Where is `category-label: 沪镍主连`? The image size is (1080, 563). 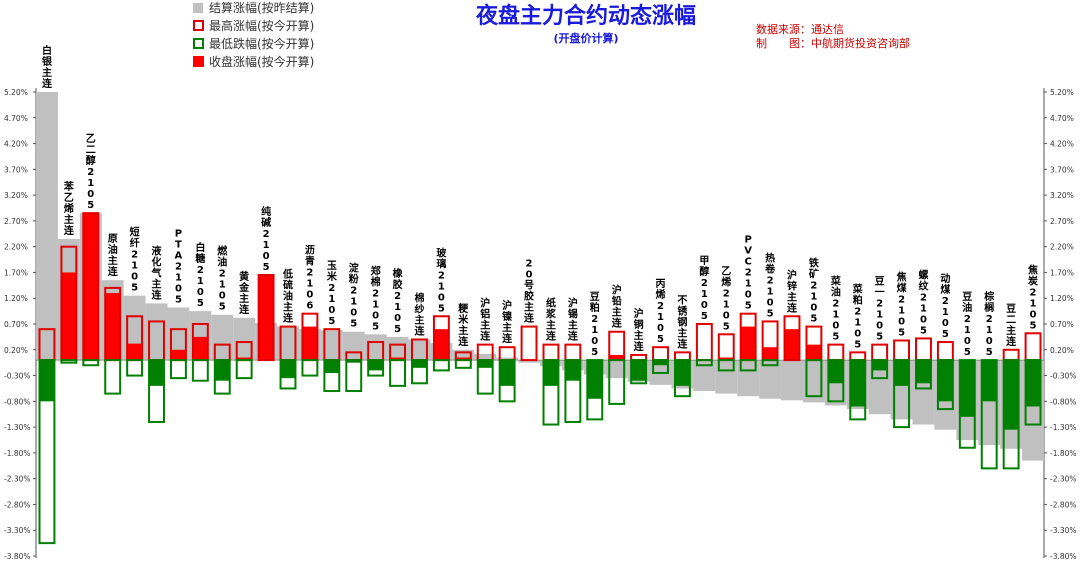 category-label: 沪镍主连 is located at coordinates (507, 322).